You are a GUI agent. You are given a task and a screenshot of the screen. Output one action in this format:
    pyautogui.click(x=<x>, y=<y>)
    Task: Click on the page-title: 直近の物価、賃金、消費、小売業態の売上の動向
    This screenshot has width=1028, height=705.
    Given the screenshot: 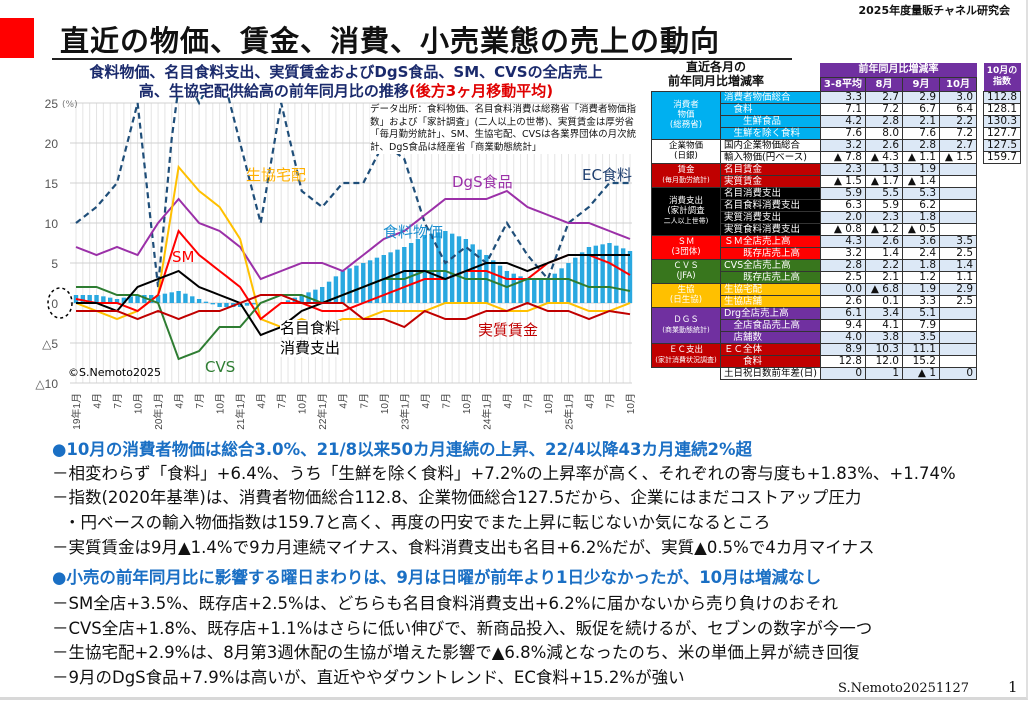 What is the action you would take?
    pyautogui.click(x=390, y=41)
    